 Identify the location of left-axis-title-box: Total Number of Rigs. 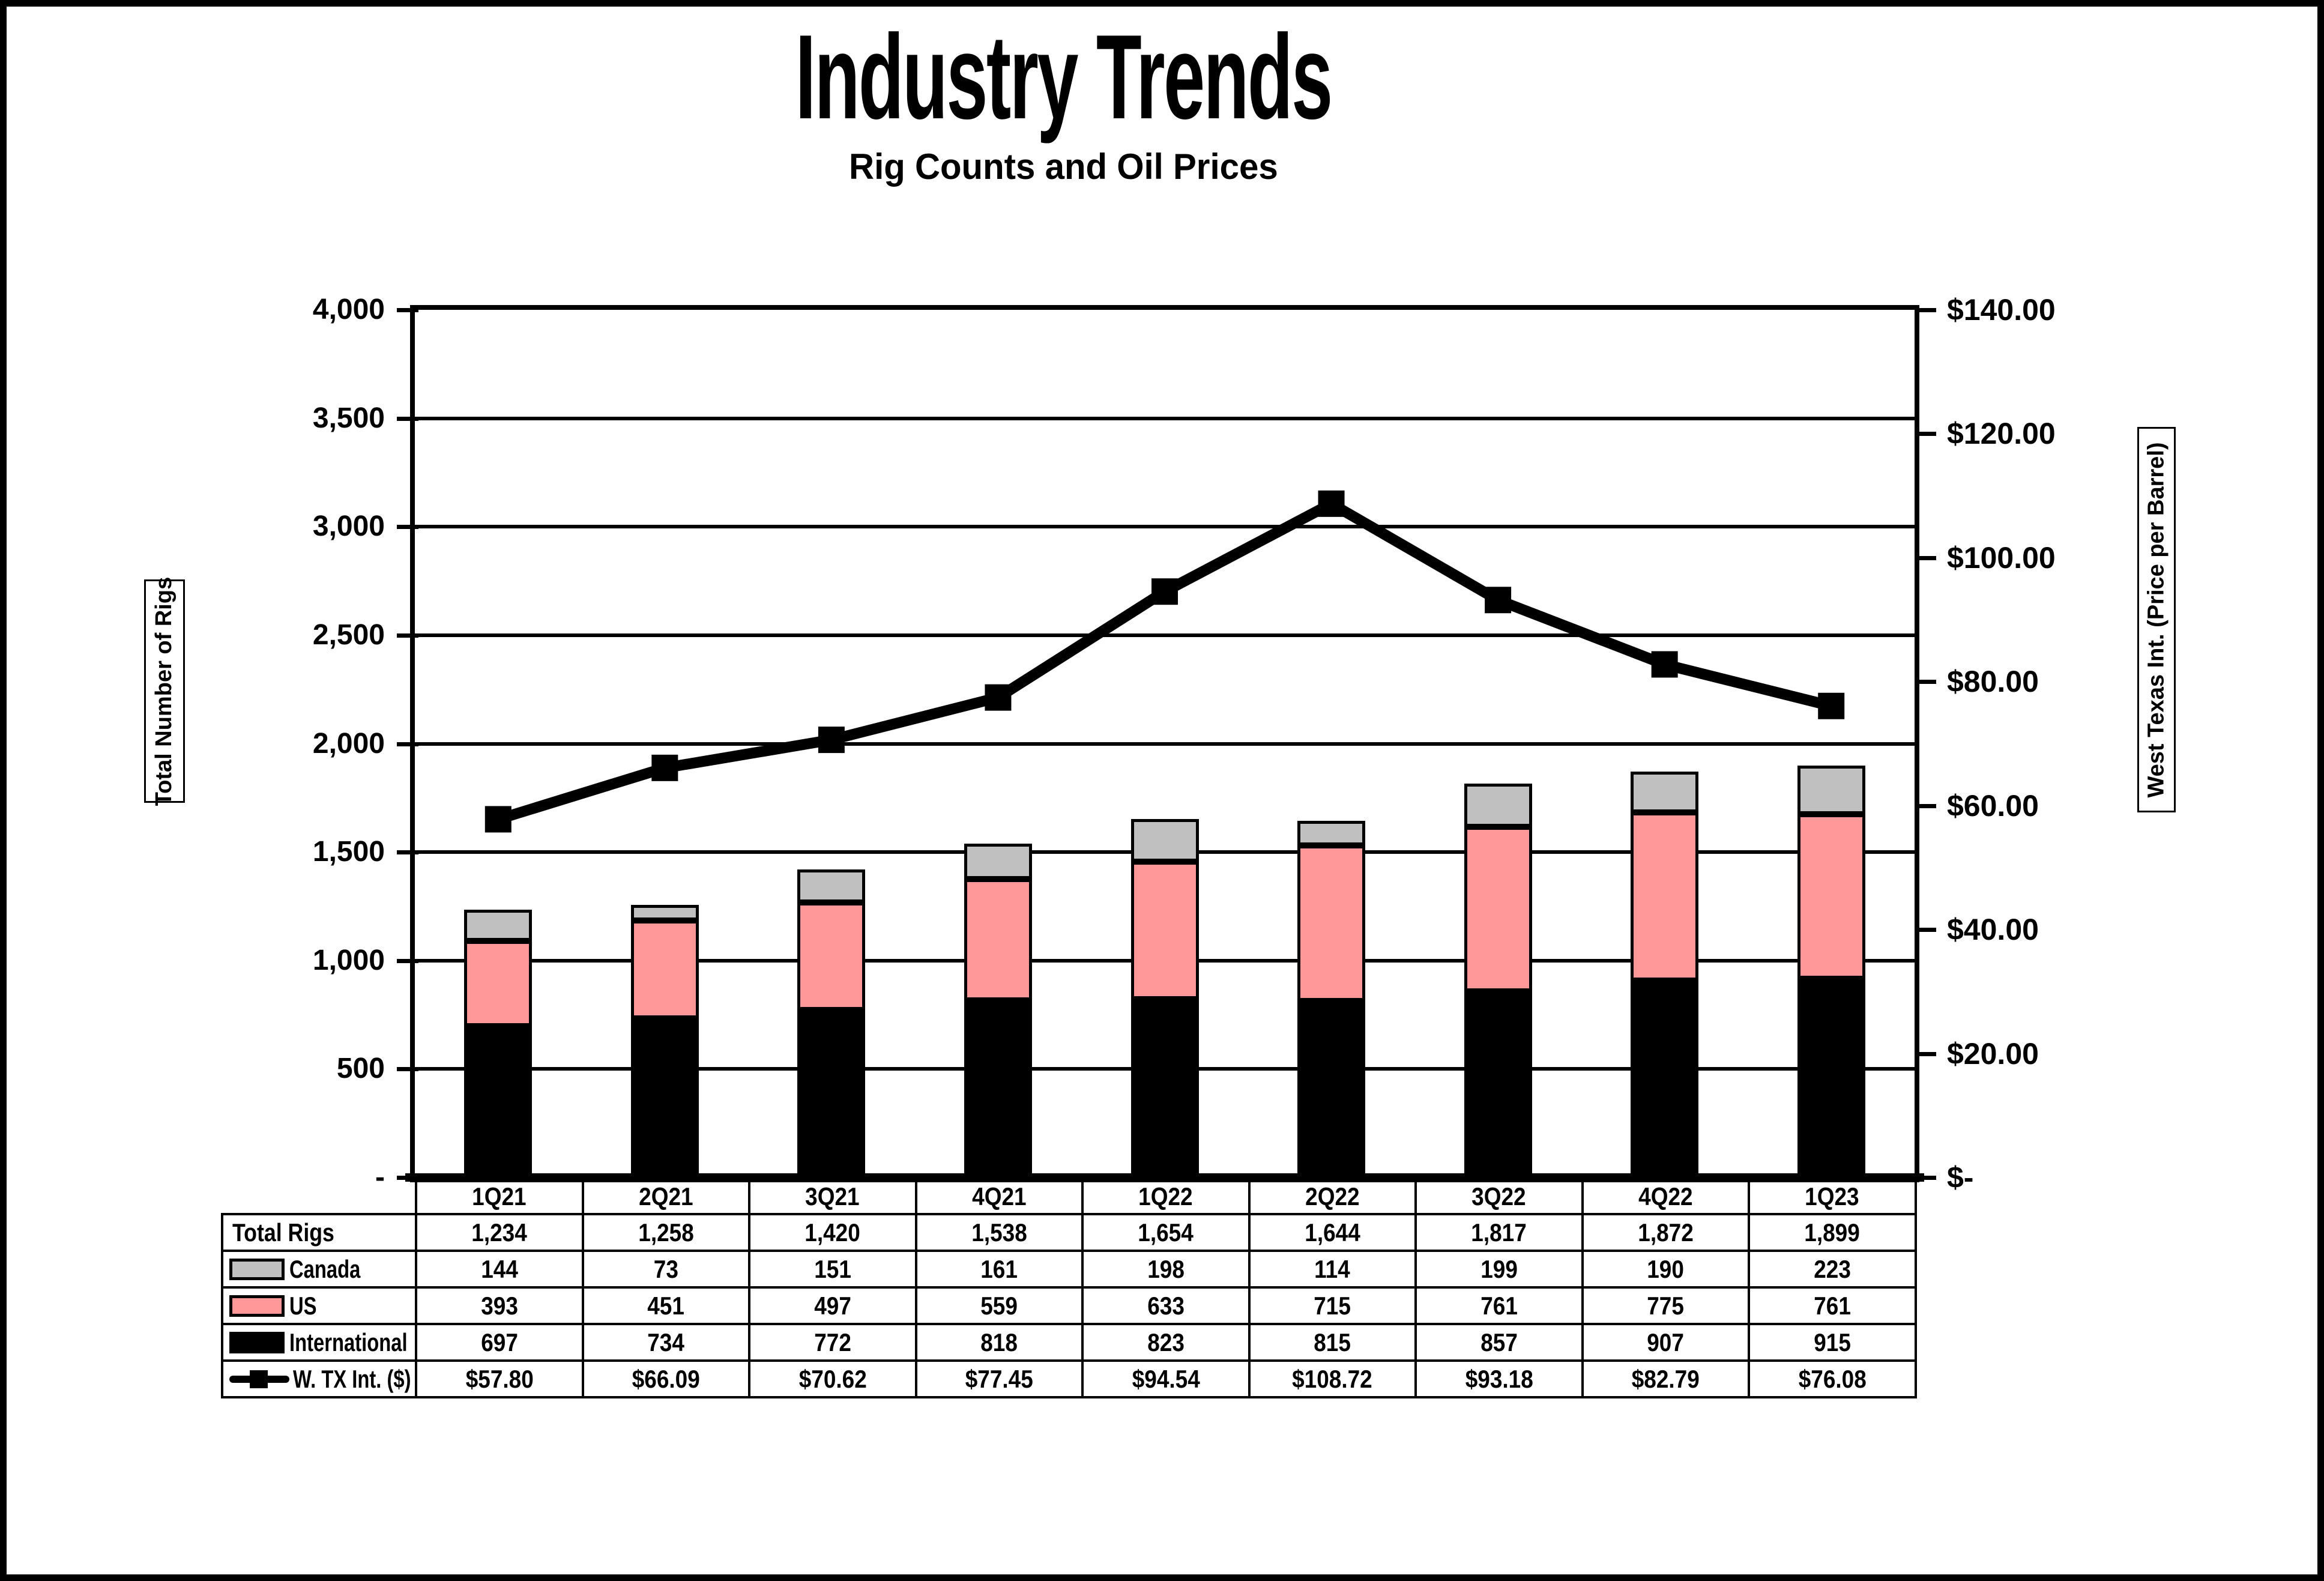
(164, 691).